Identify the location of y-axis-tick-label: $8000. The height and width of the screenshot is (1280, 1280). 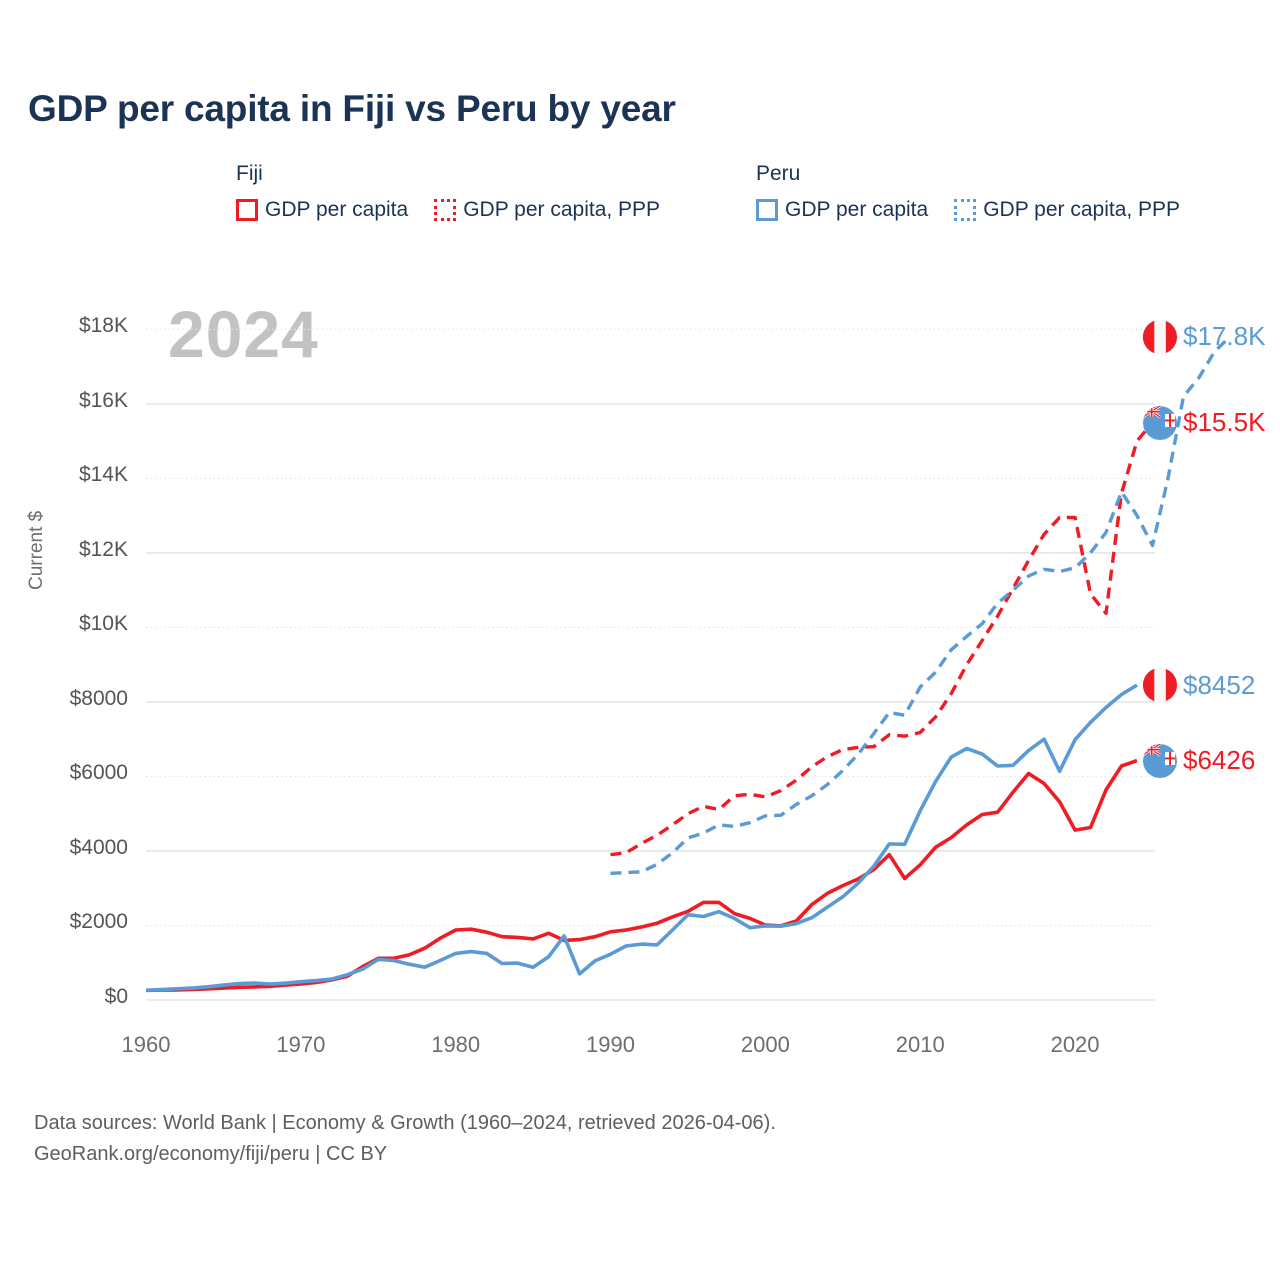
(98, 698).